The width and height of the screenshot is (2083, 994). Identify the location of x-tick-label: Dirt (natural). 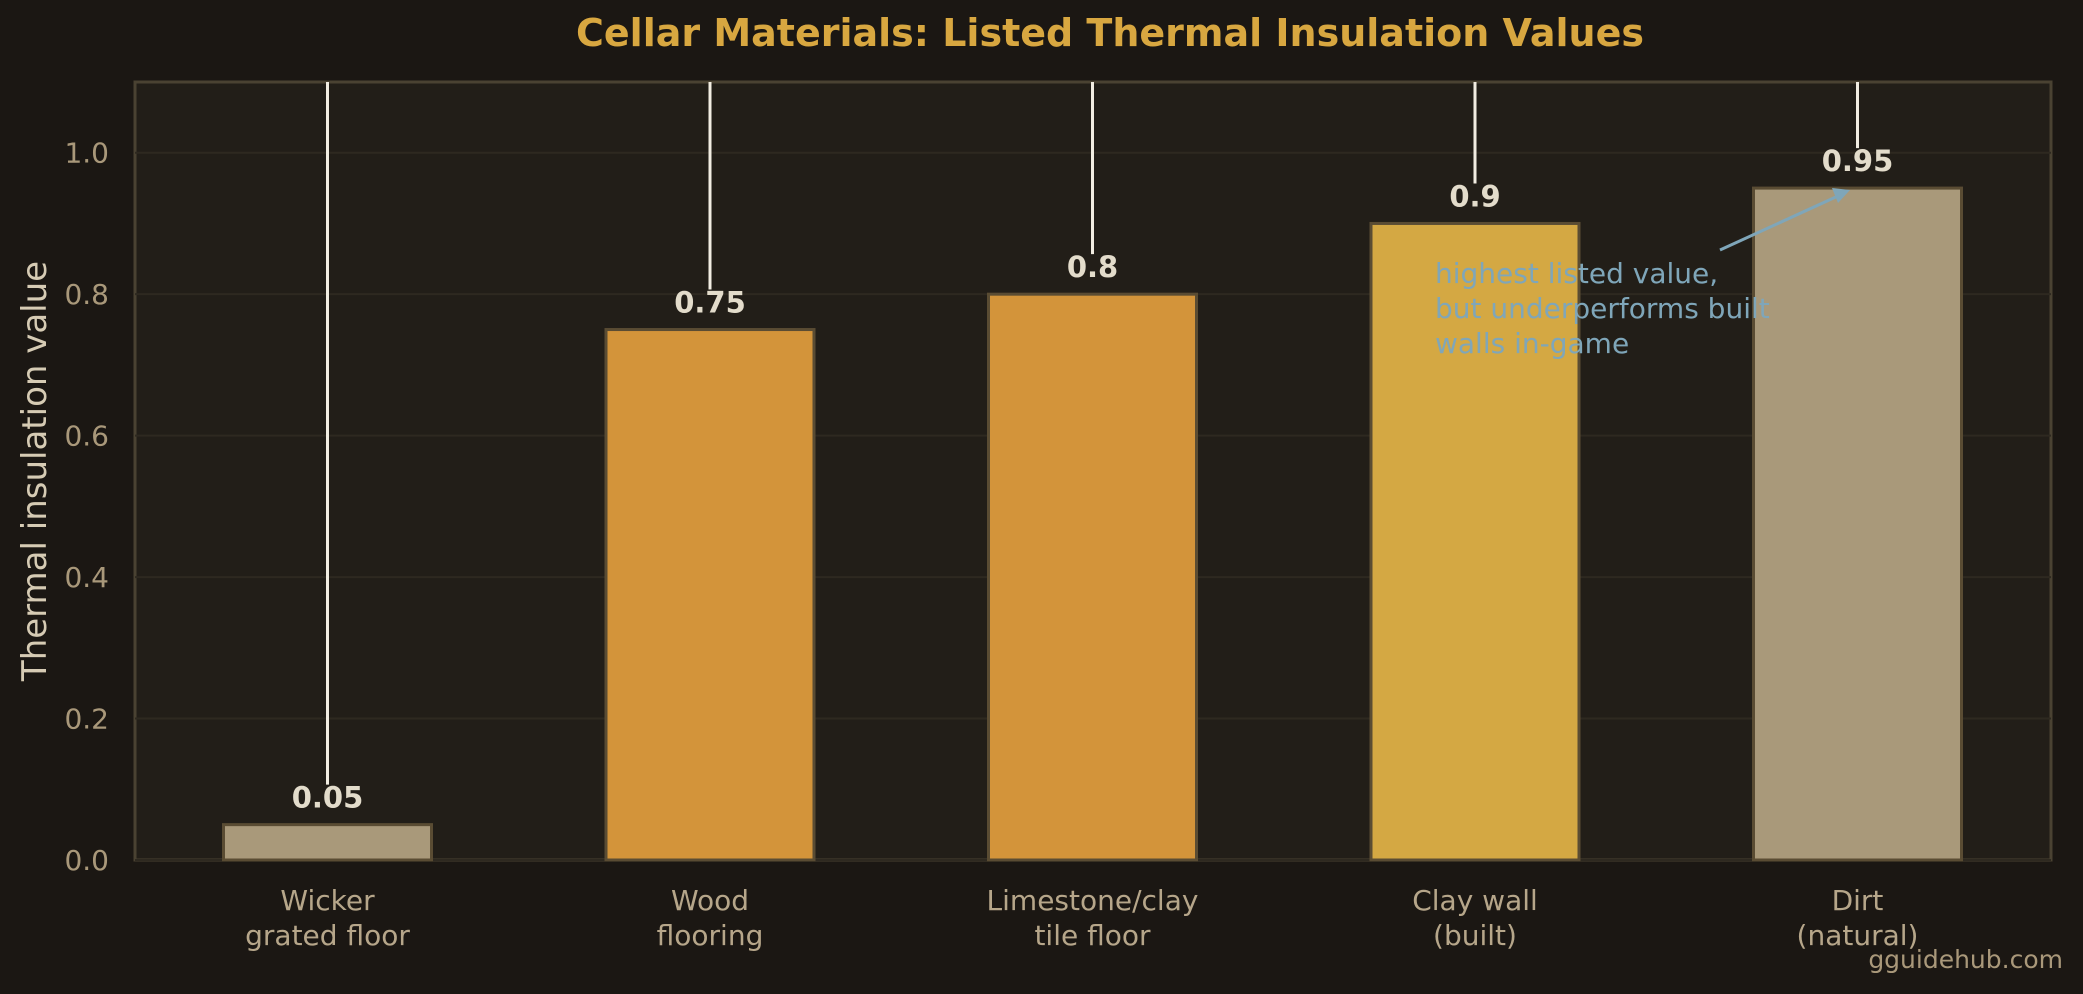
(1858, 918).